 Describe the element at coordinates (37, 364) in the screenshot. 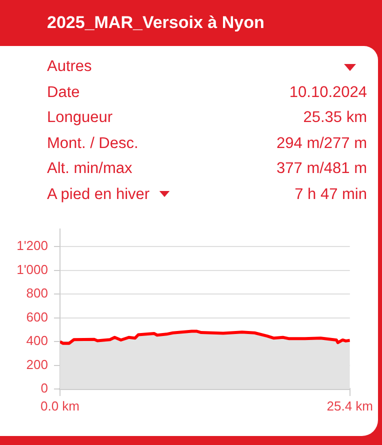

I see `y-tick-label: 200` at that location.